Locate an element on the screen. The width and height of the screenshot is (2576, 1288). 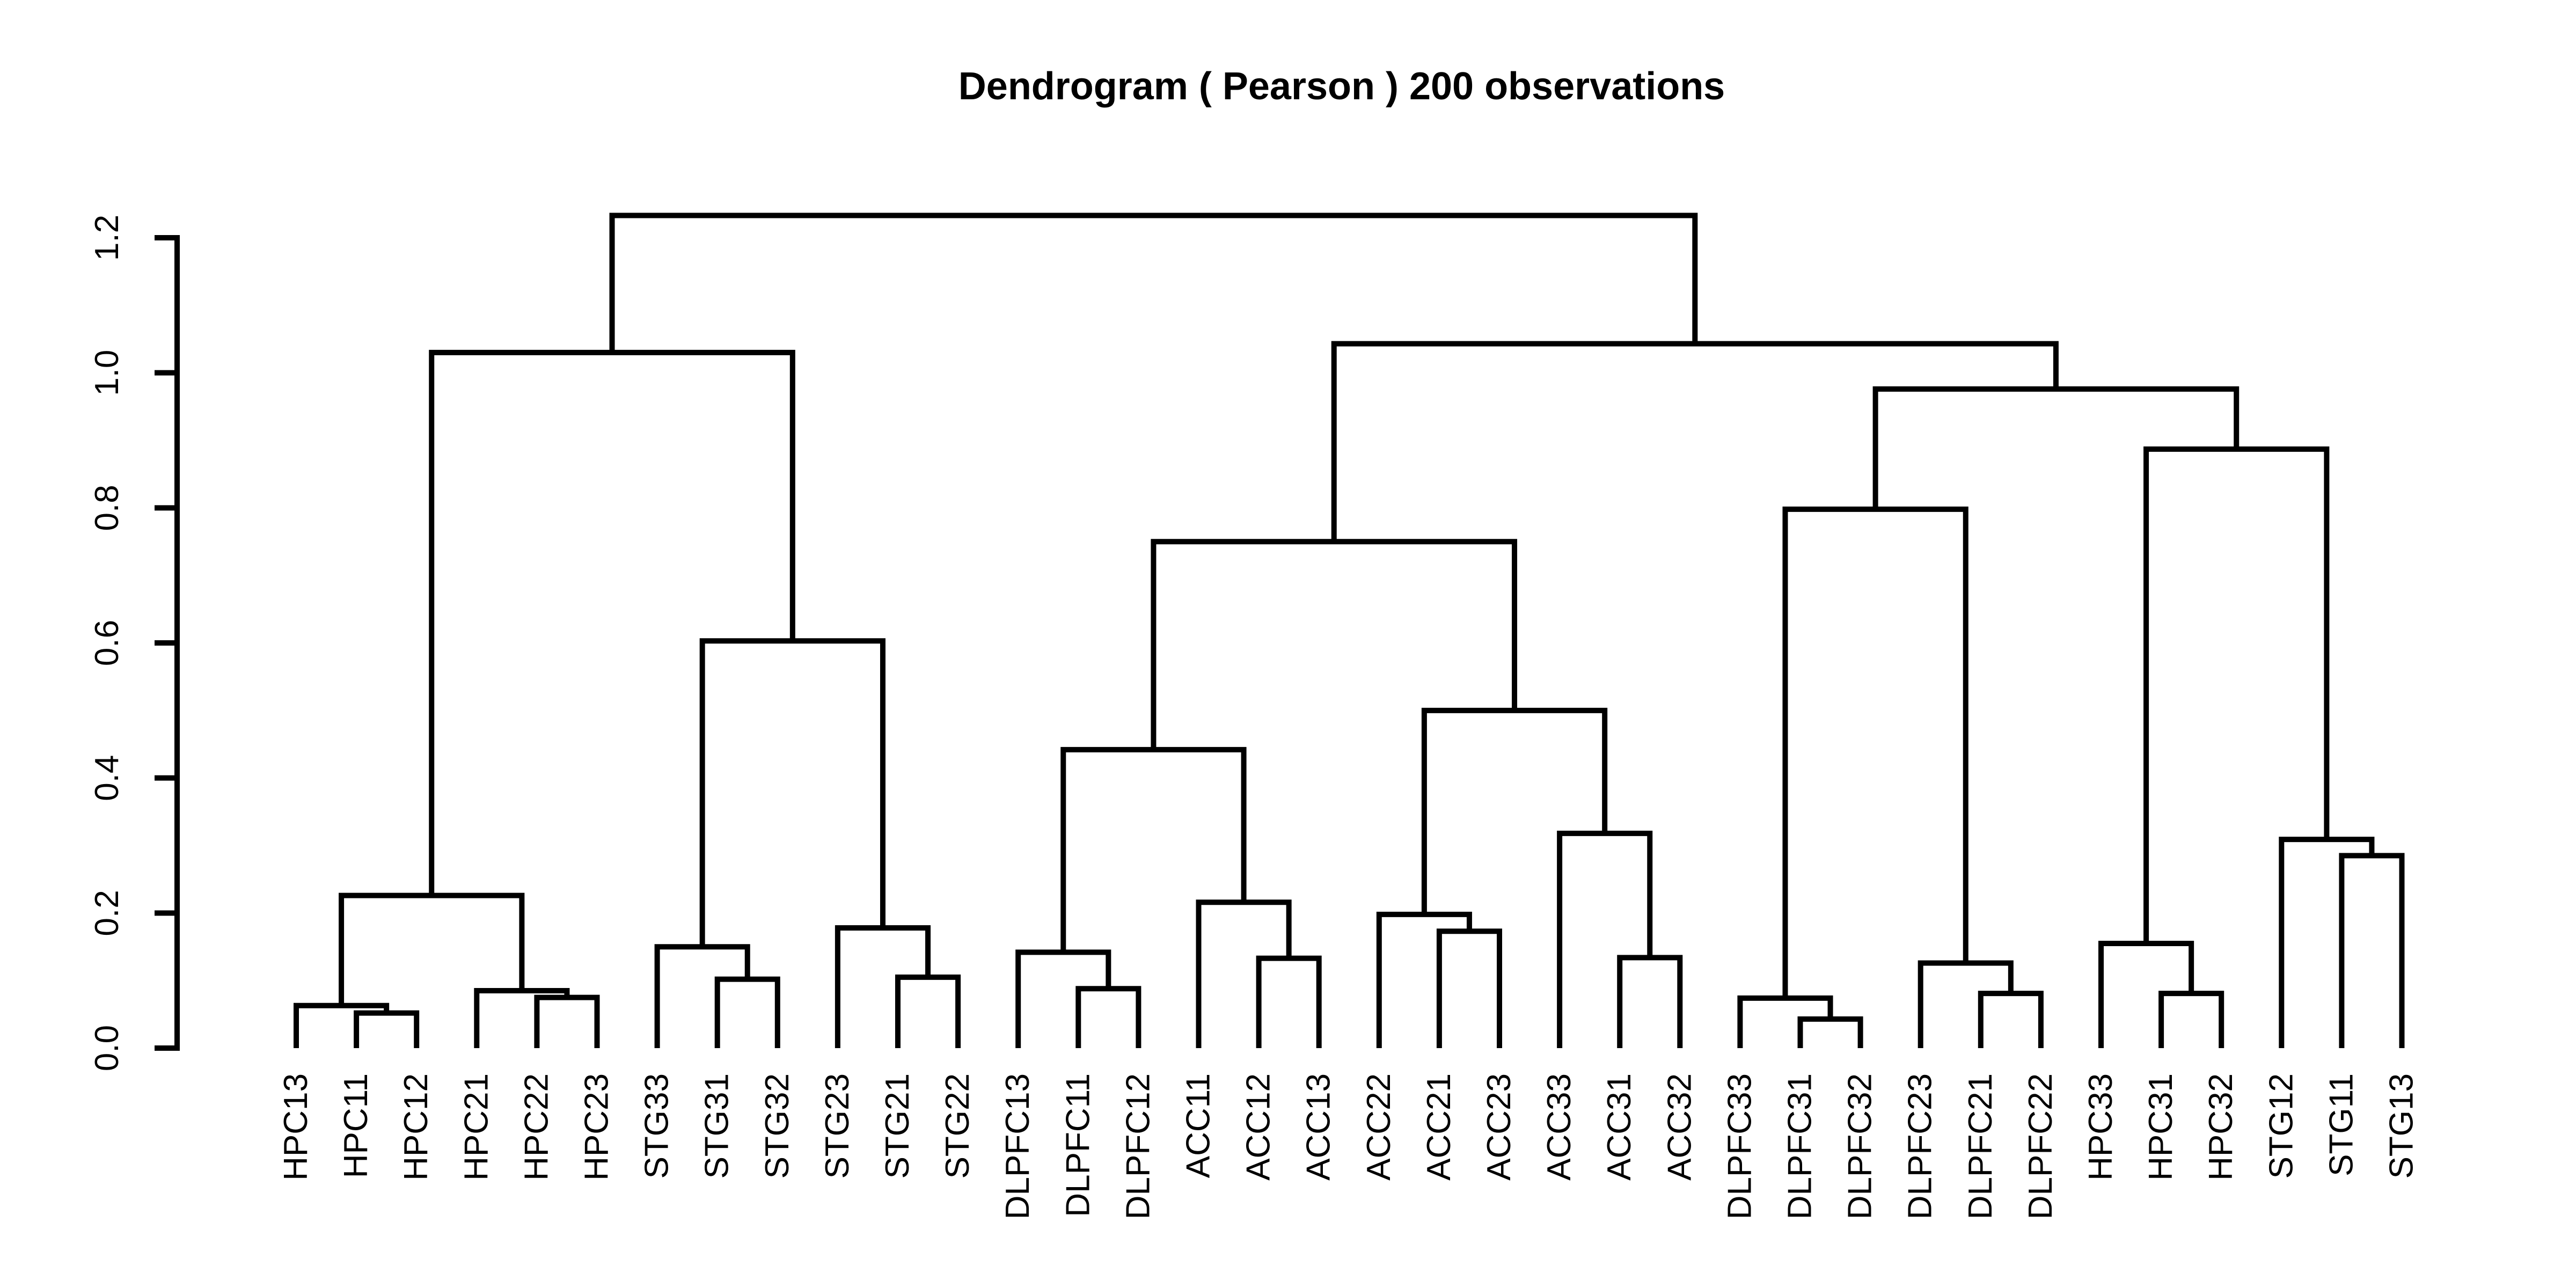
leaf-label: HPC13 is located at coordinates (295, 1127).